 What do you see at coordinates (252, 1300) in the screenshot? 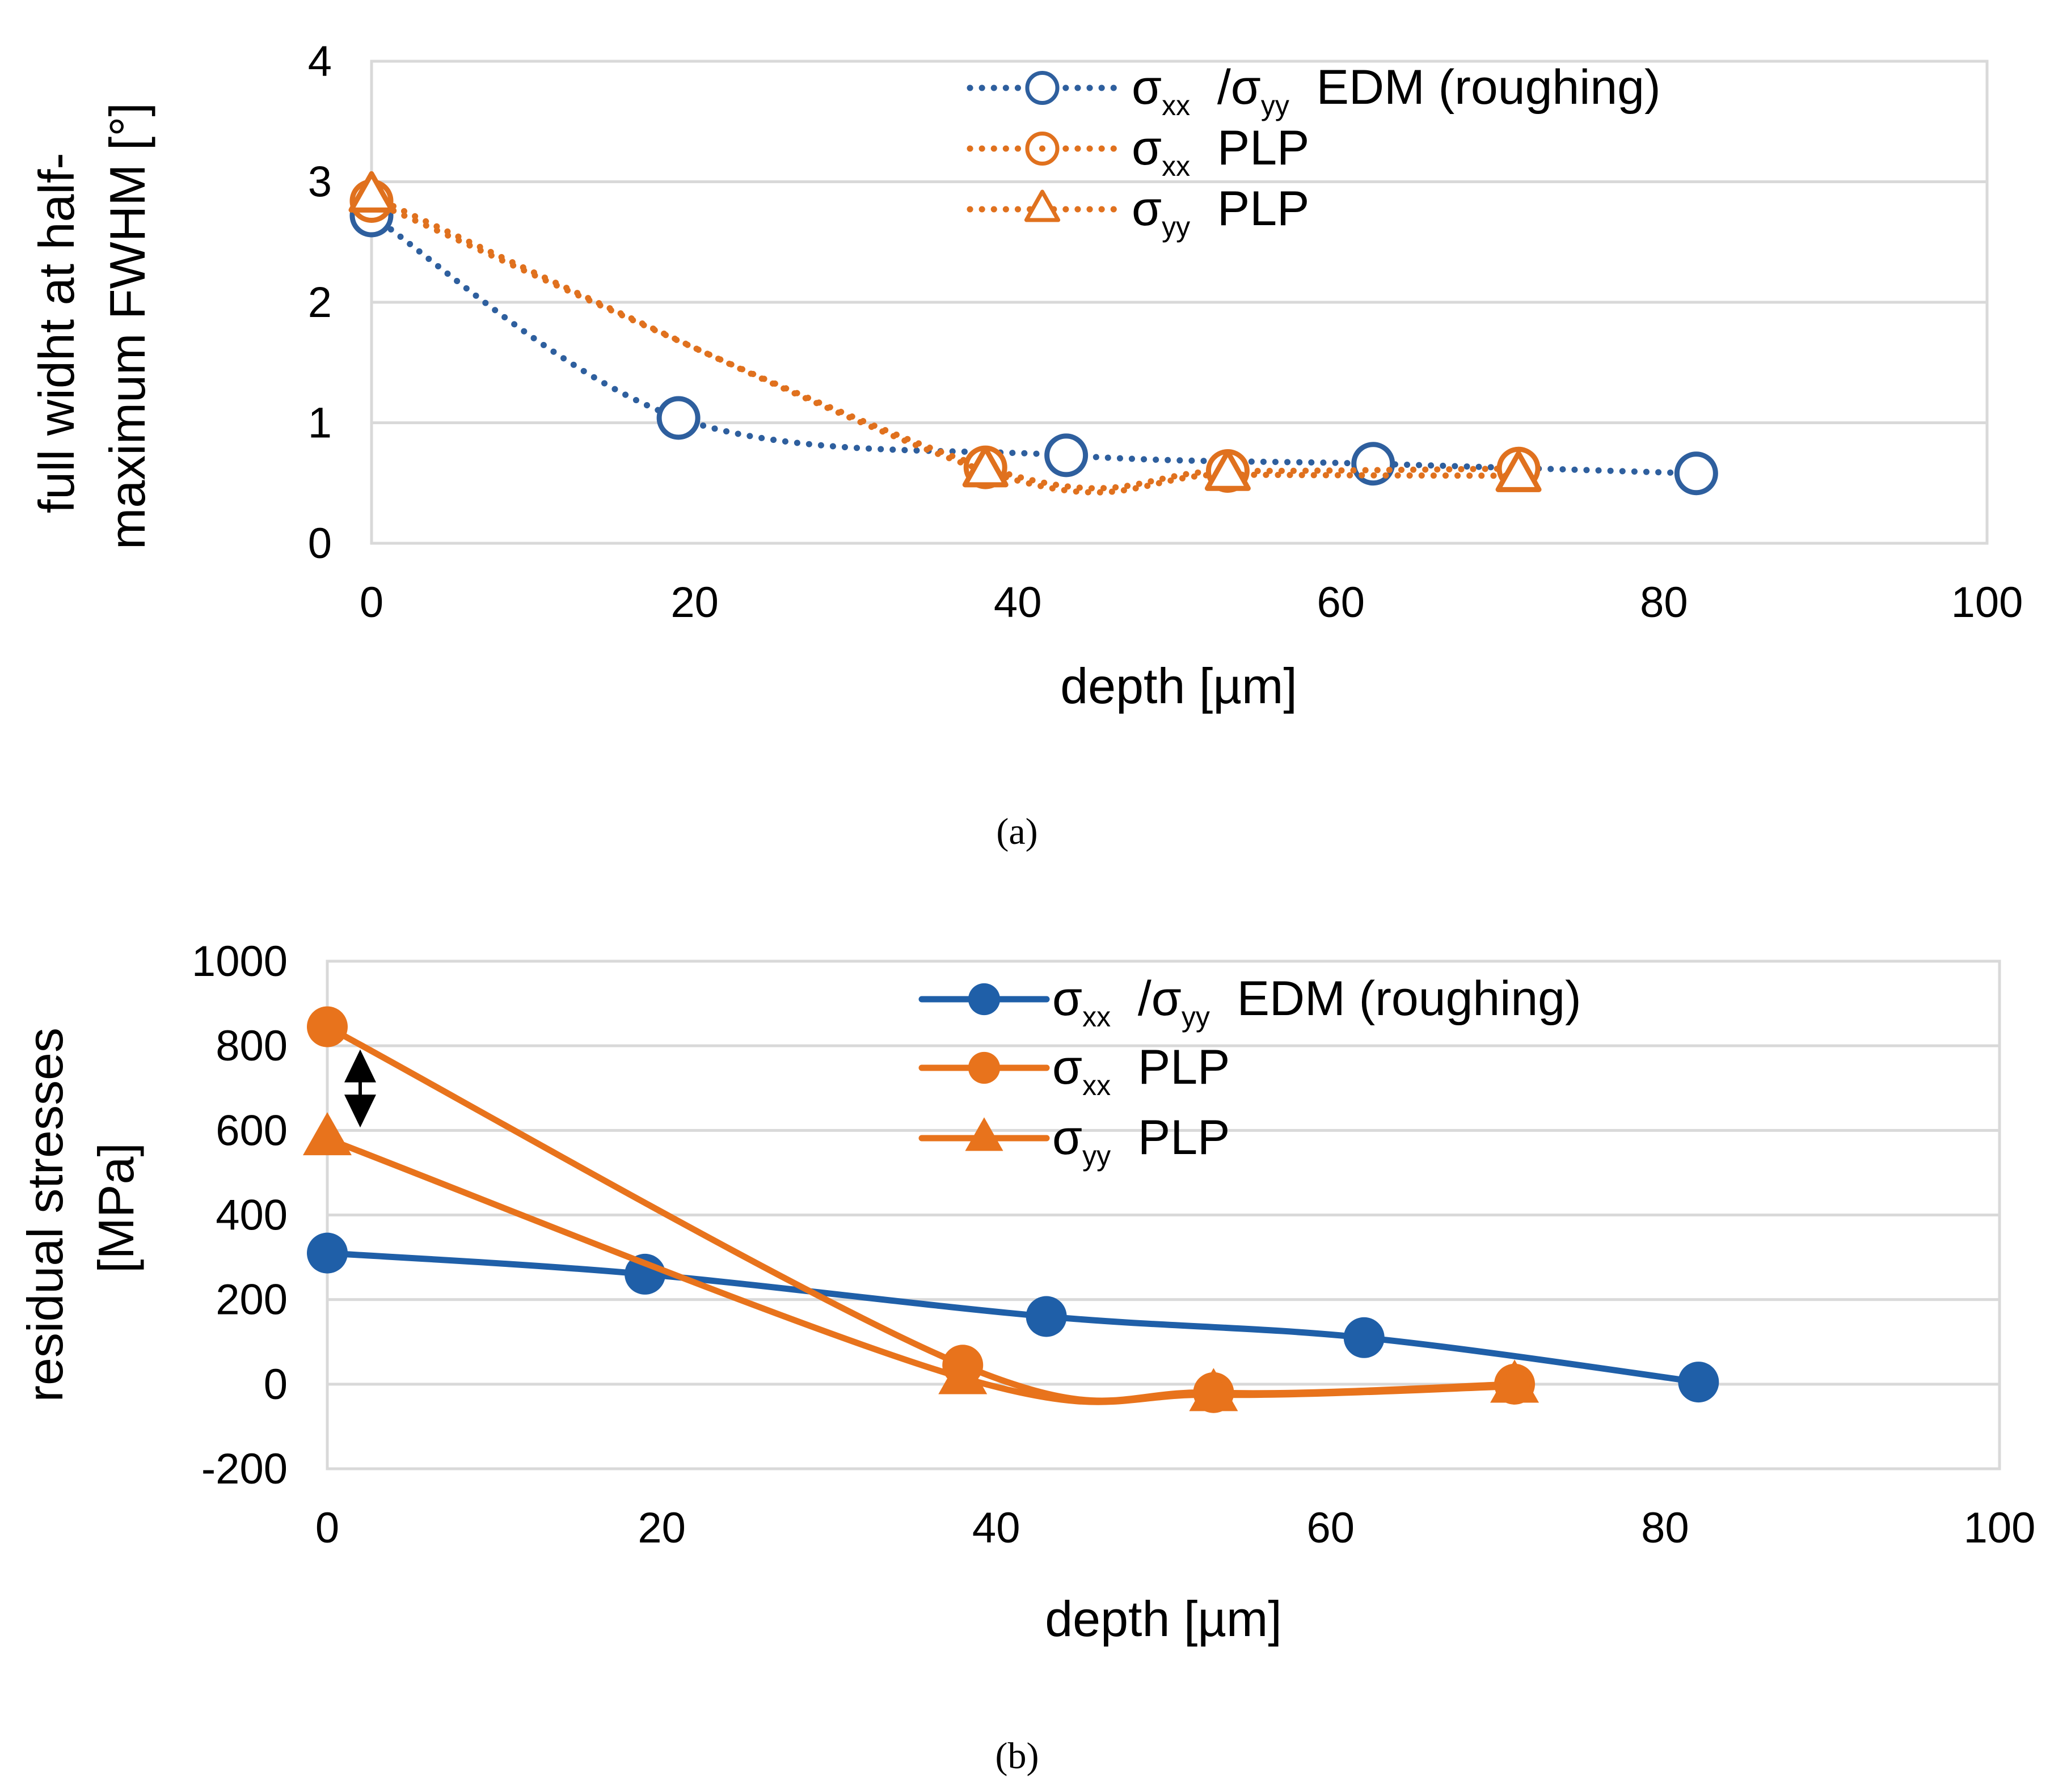
I see `y-tick-label: 200` at bounding box center [252, 1300].